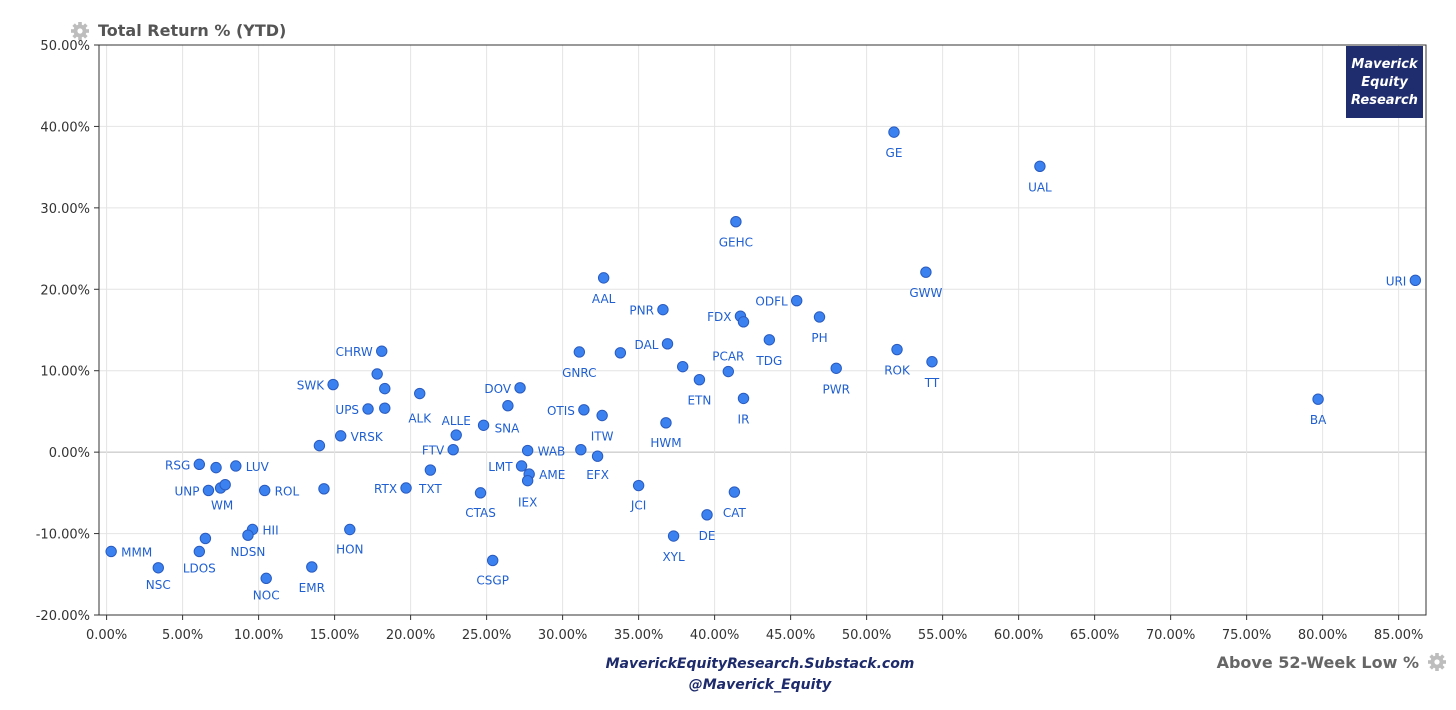 The image size is (1456, 710). Describe the element at coordinates (182, 635) in the screenshot. I see `x-tick-label: 5.00%` at that location.